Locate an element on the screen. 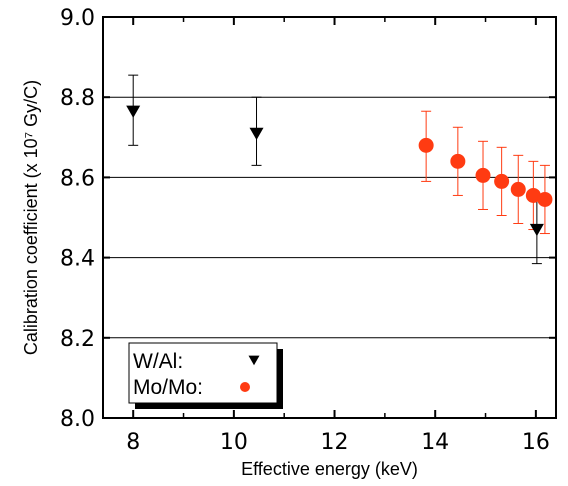 The height and width of the screenshot is (486, 568). x-tick-label: 10 is located at coordinates (234, 442).